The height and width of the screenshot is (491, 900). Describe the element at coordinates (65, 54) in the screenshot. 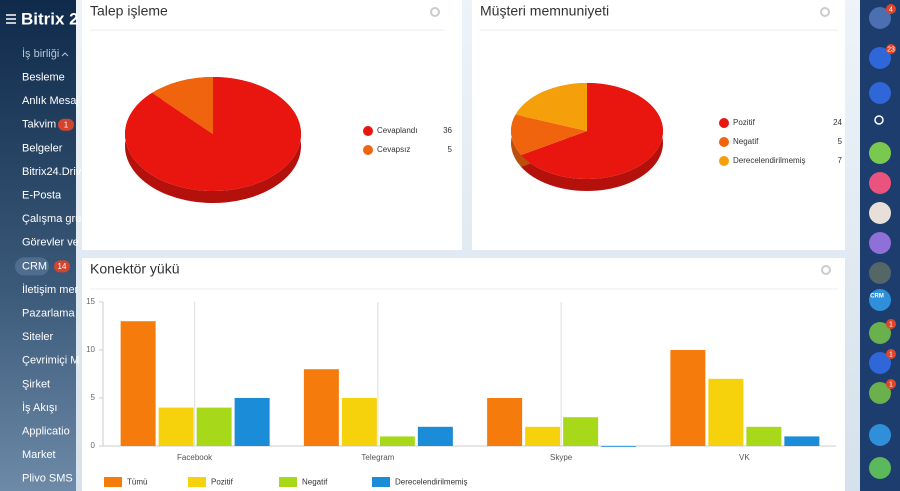

I see `caret` at that location.